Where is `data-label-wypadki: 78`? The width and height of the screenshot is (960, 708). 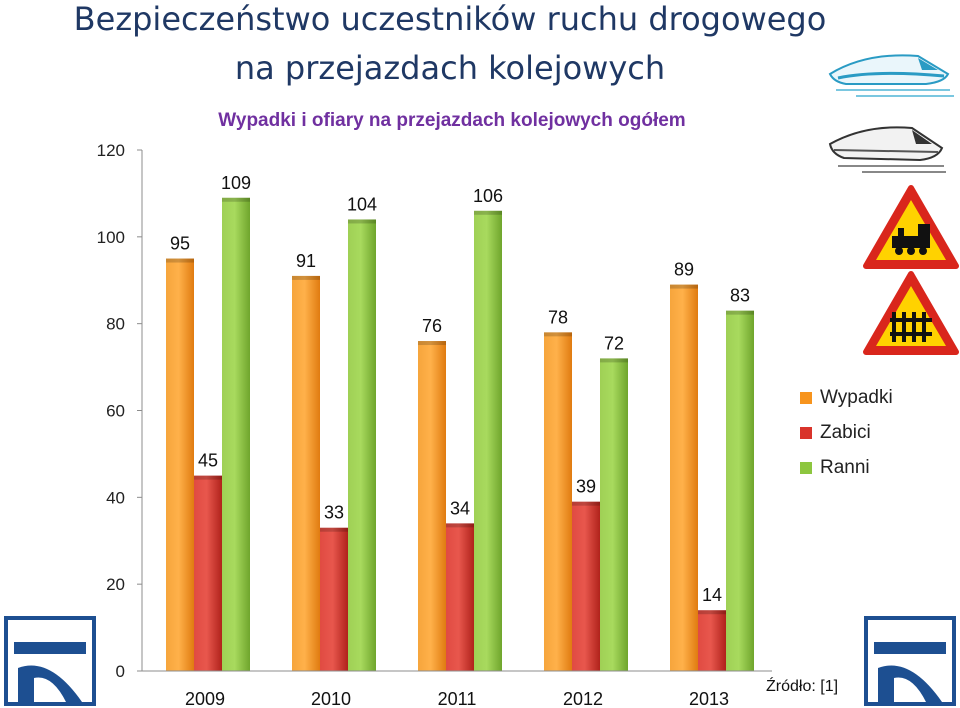 data-label-wypadki: 78 is located at coordinates (558, 317).